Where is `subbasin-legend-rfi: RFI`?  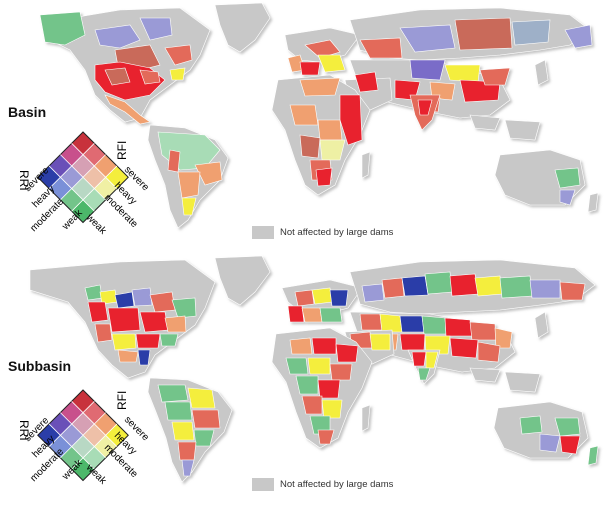 subbasin-legend-rfi: RFI is located at coordinates (122, 400).